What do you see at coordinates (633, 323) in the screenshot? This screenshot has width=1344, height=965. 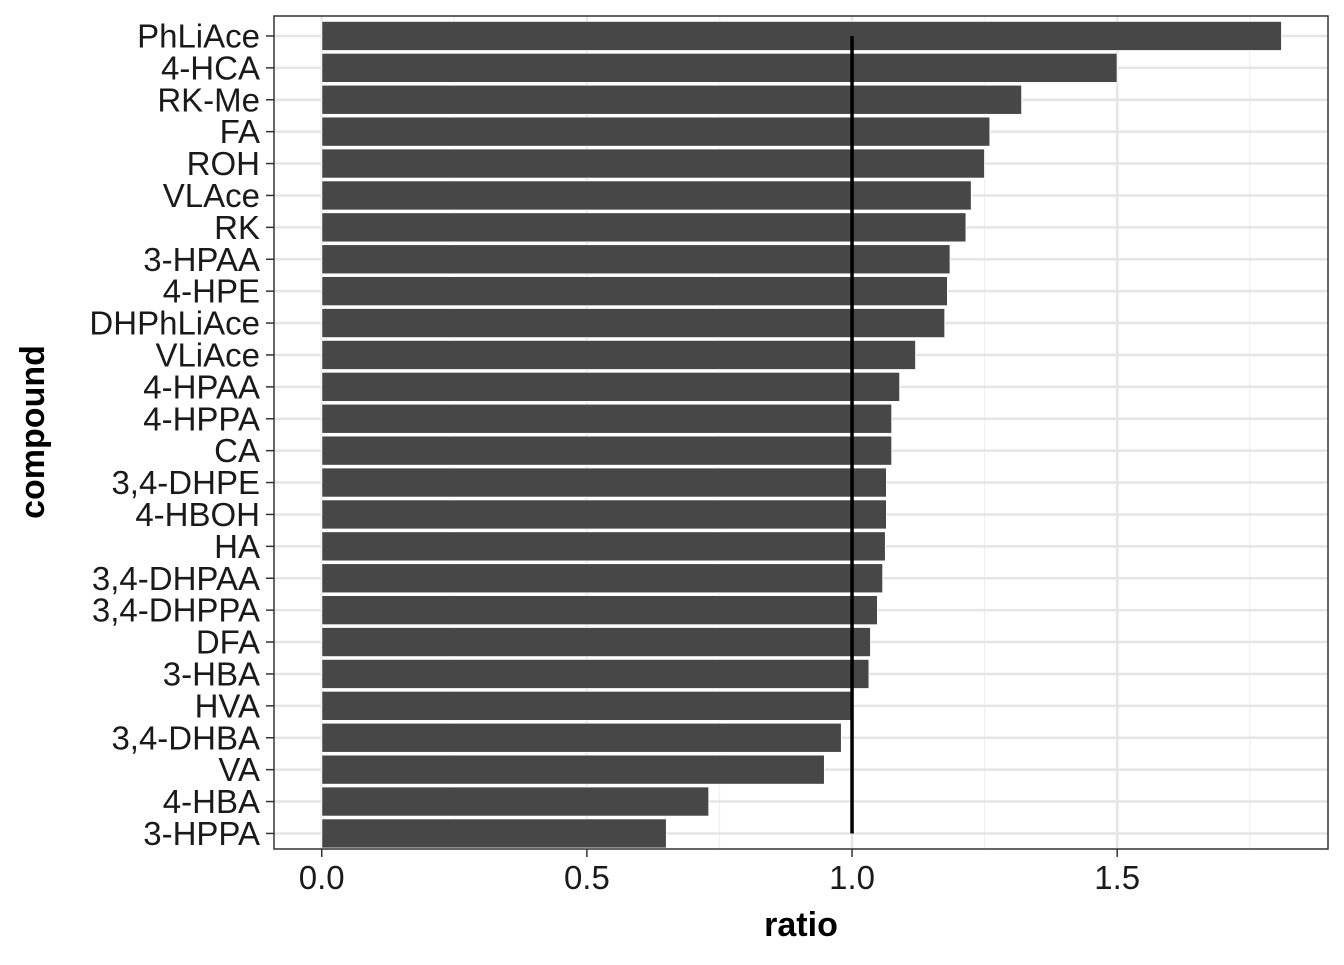 I see `bar-DHPhLiAce` at bounding box center [633, 323].